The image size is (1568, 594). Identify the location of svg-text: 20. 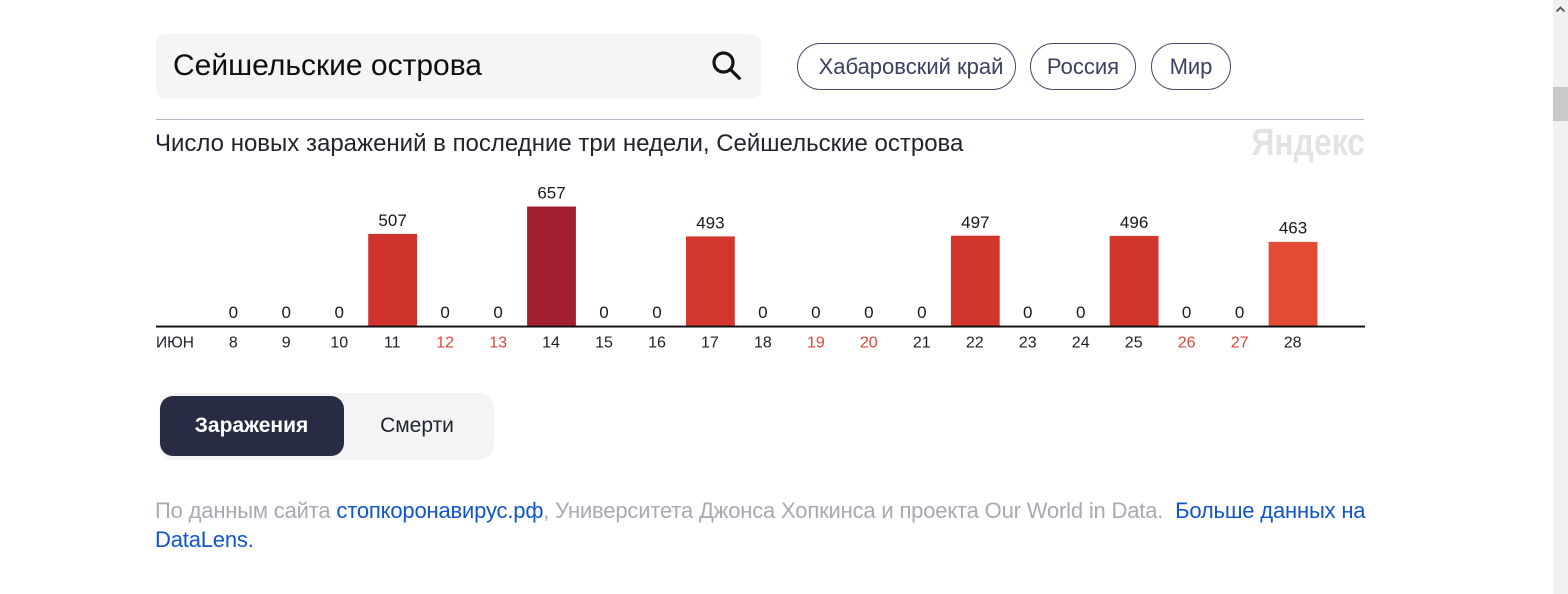
(869, 343).